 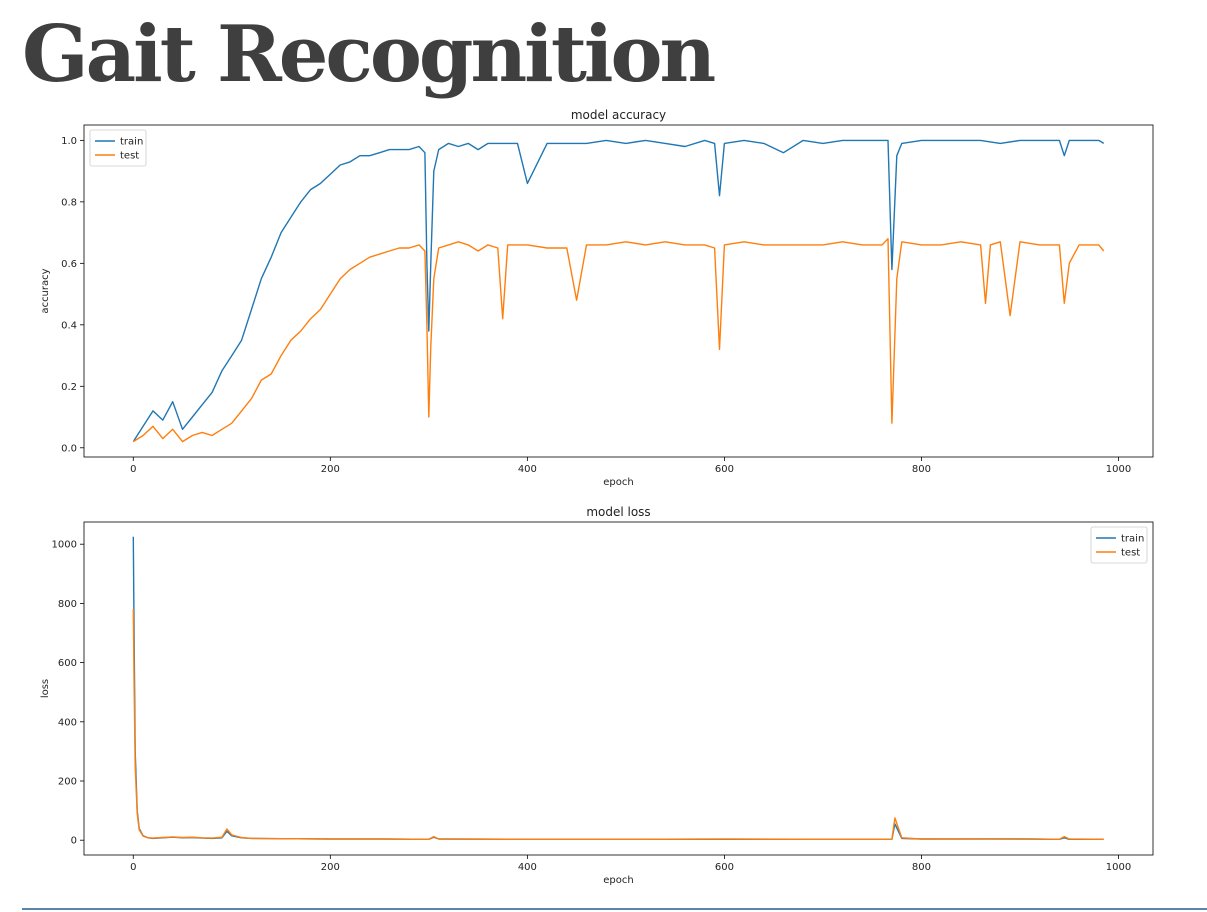 I want to click on bottom-rule, so click(x=614, y=909).